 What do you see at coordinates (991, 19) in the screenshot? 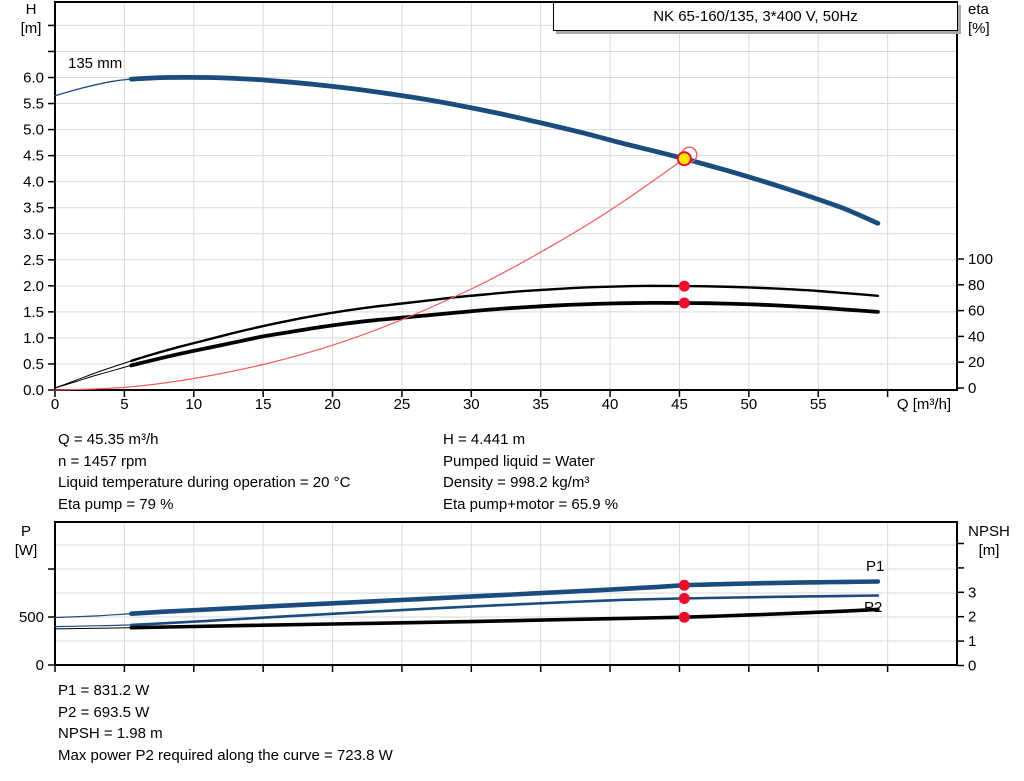
I see `eta-axis-unit-label: eta [%]` at bounding box center [991, 19].